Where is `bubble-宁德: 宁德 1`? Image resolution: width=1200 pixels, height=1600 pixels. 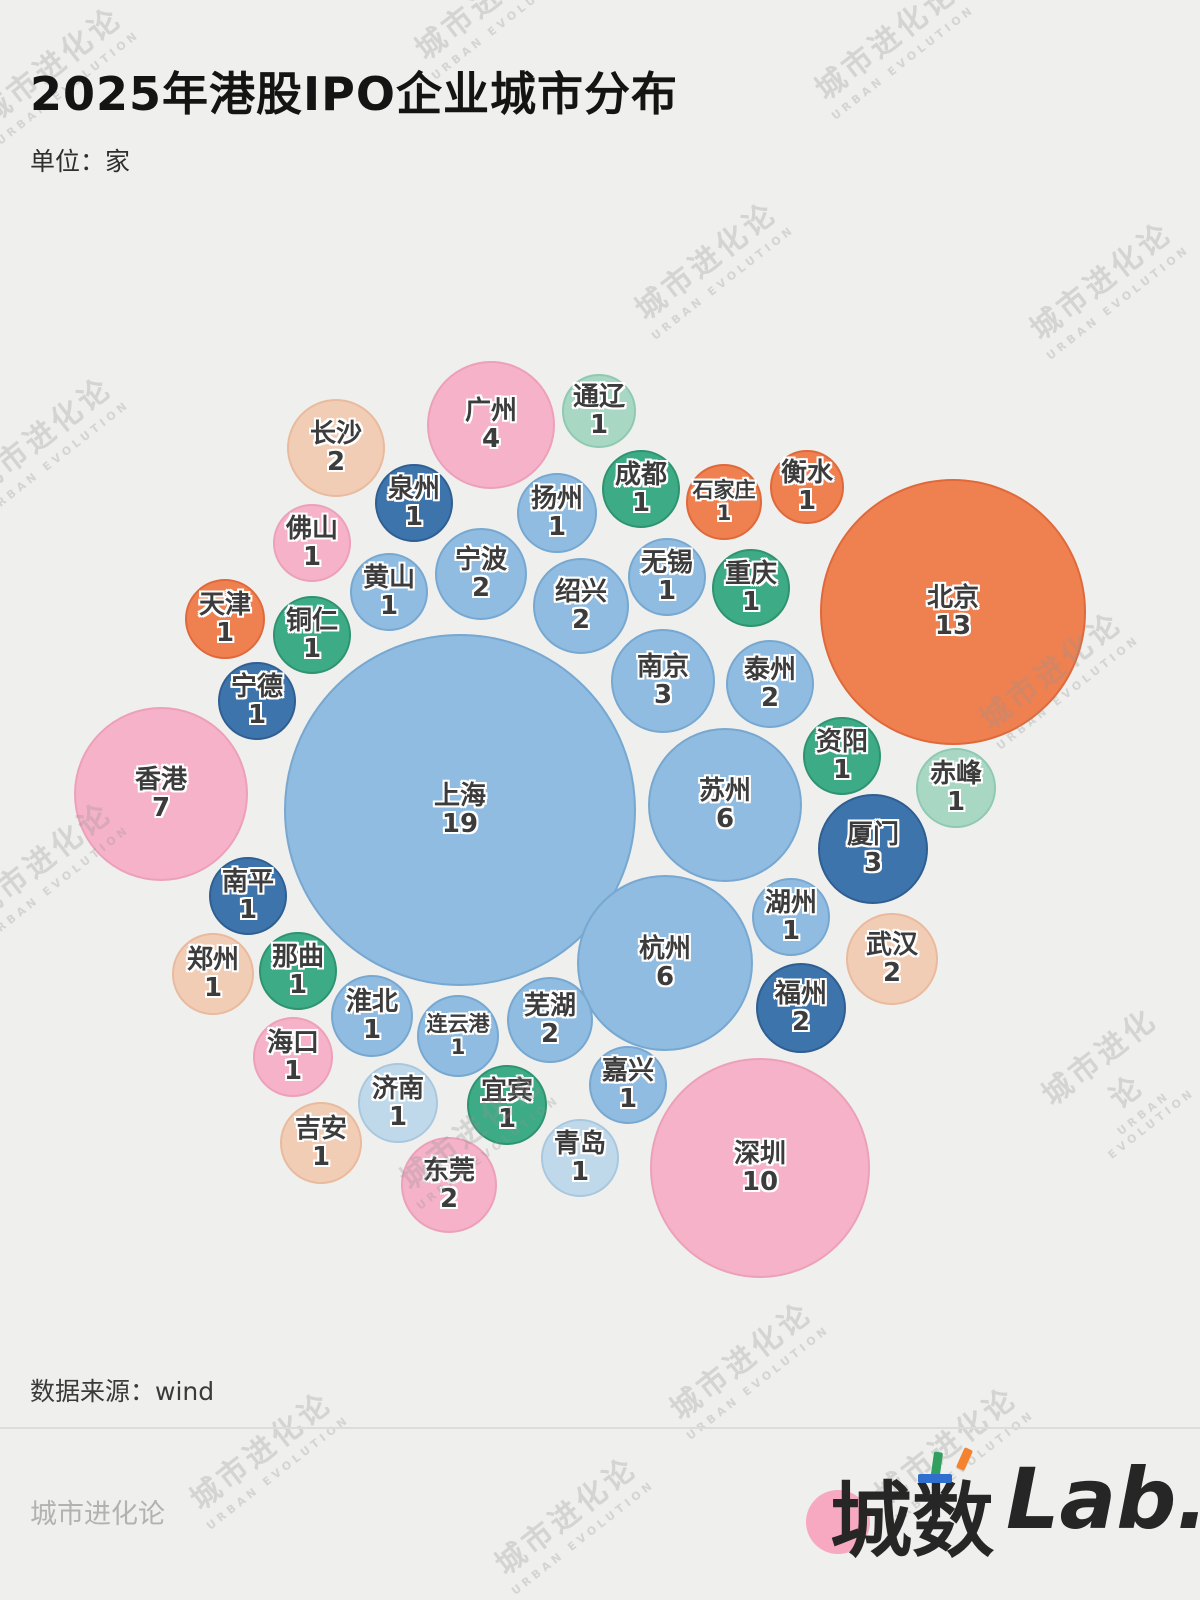
bubble-宁德: 宁德 1 is located at coordinates (257, 701).